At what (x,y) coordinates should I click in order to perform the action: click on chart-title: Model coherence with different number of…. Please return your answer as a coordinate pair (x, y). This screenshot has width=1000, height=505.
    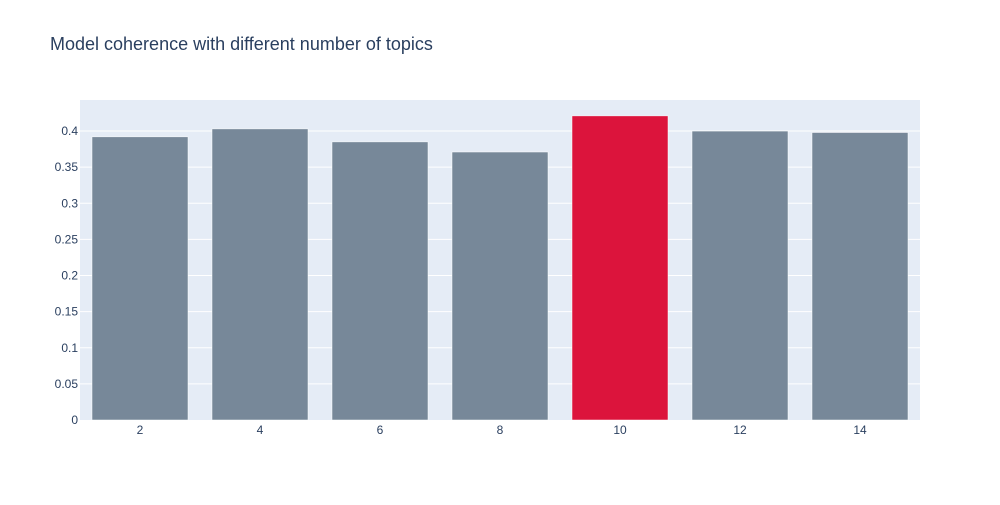
    Looking at the image, I should click on (241, 44).